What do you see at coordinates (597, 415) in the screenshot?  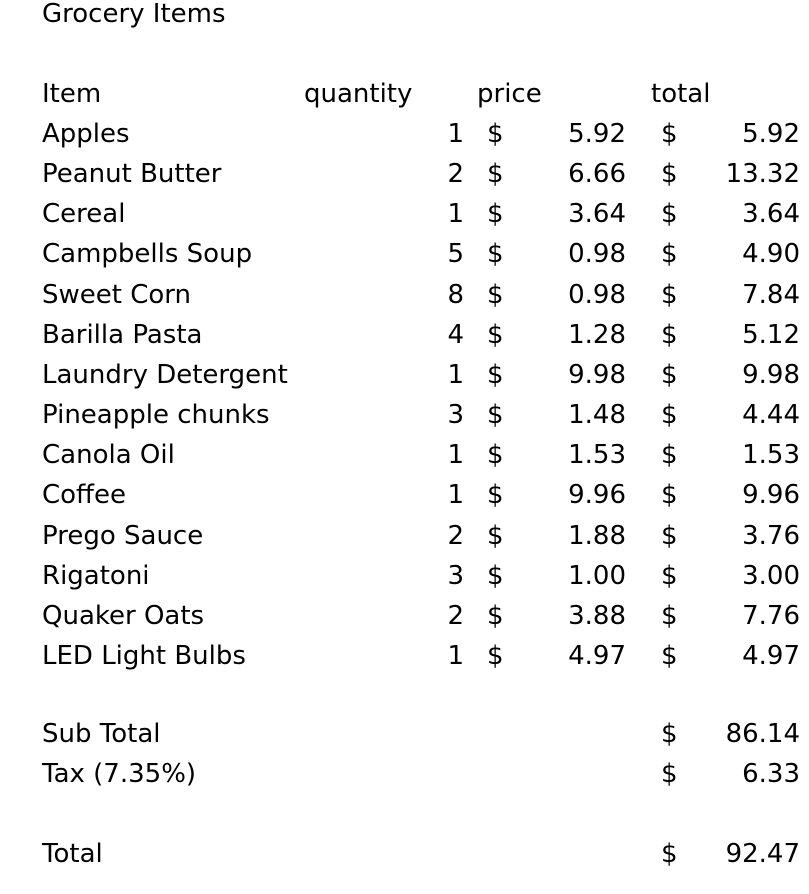 I see `item-price: 1.48` at bounding box center [597, 415].